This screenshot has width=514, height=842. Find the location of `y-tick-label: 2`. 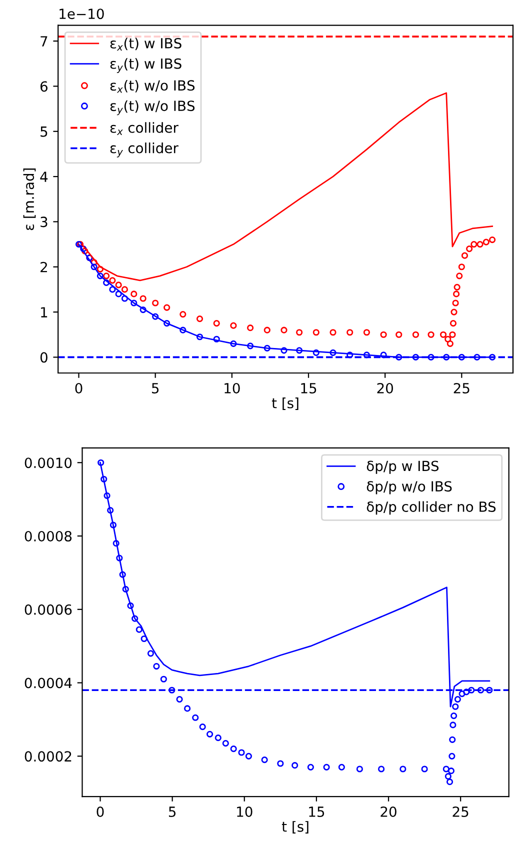

y-tick-label: 2 is located at coordinates (43, 267).